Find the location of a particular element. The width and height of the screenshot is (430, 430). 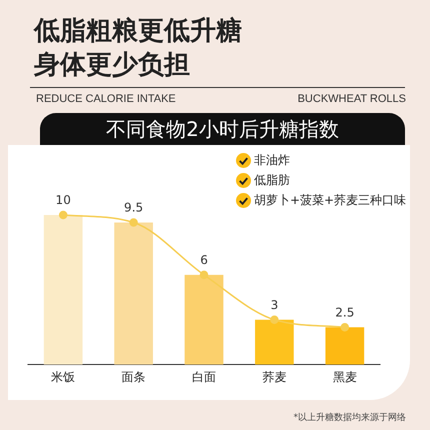

text: 胡萝卜+菠菜+荞麦三种口味 is located at coordinates (330, 200).